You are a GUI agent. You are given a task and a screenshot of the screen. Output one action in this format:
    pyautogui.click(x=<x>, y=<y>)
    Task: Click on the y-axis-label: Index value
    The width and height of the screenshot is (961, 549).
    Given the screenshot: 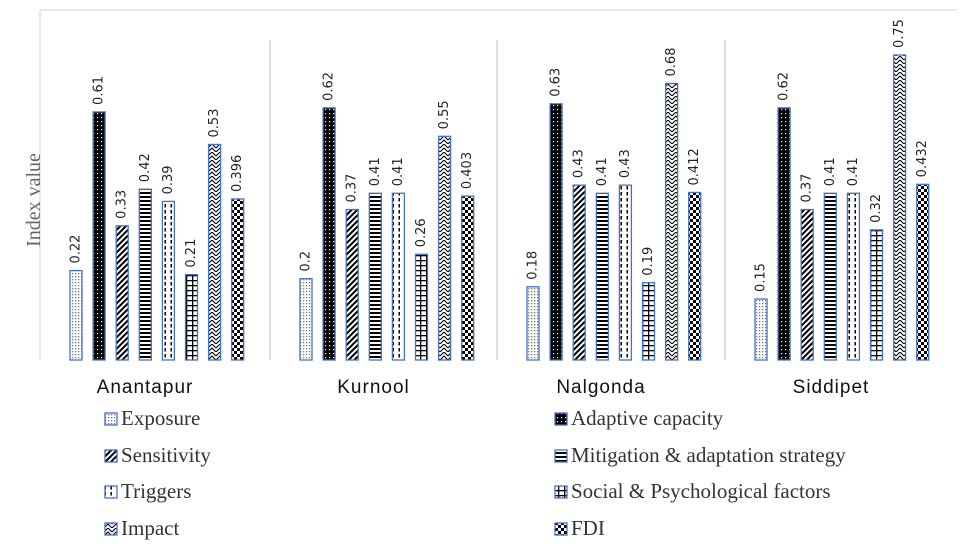 What is the action you would take?
    pyautogui.click(x=34, y=200)
    